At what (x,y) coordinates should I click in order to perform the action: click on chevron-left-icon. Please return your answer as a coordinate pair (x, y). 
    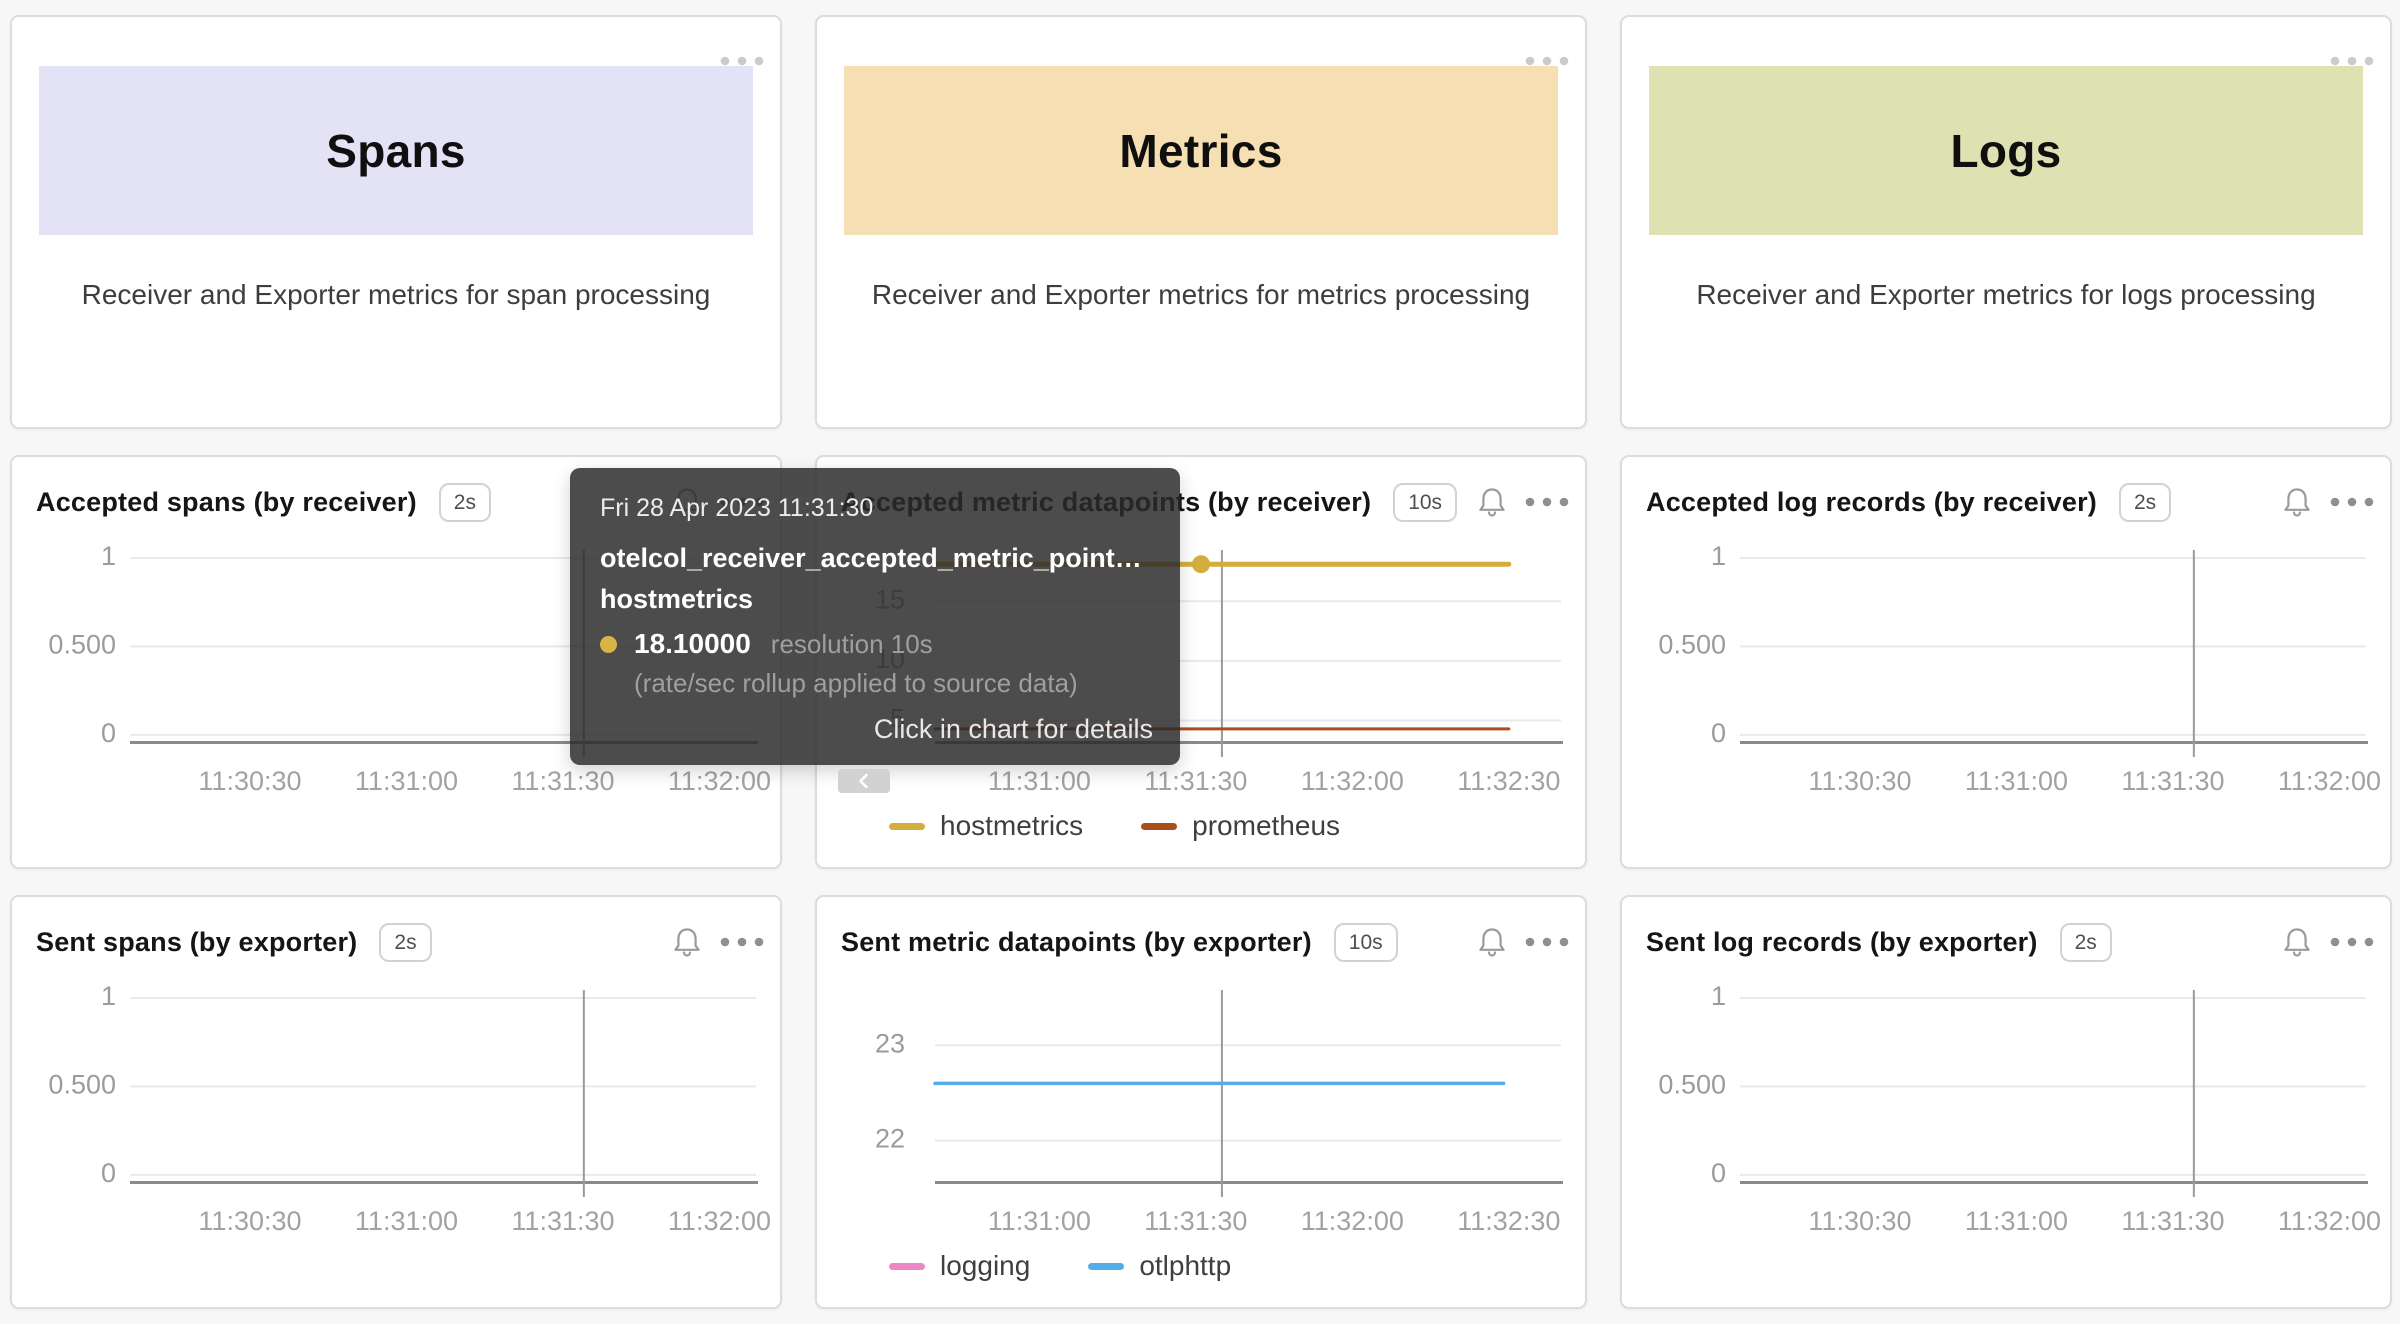
    Looking at the image, I should click on (863, 781).